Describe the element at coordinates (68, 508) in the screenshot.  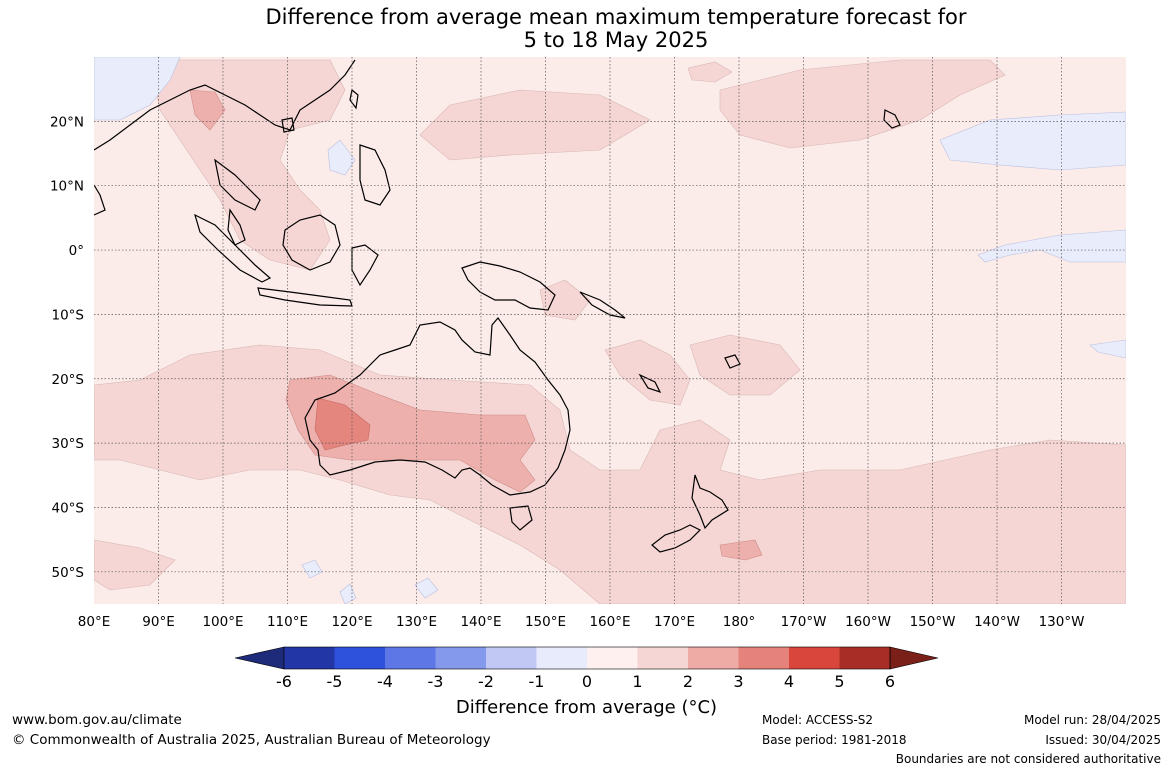
I see `latitude-label: 40°S` at that location.